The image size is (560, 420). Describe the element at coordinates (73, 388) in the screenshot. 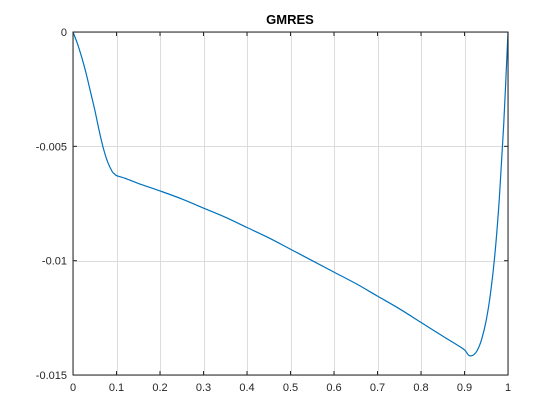

I see `x-tick-label-0: 0` at that location.